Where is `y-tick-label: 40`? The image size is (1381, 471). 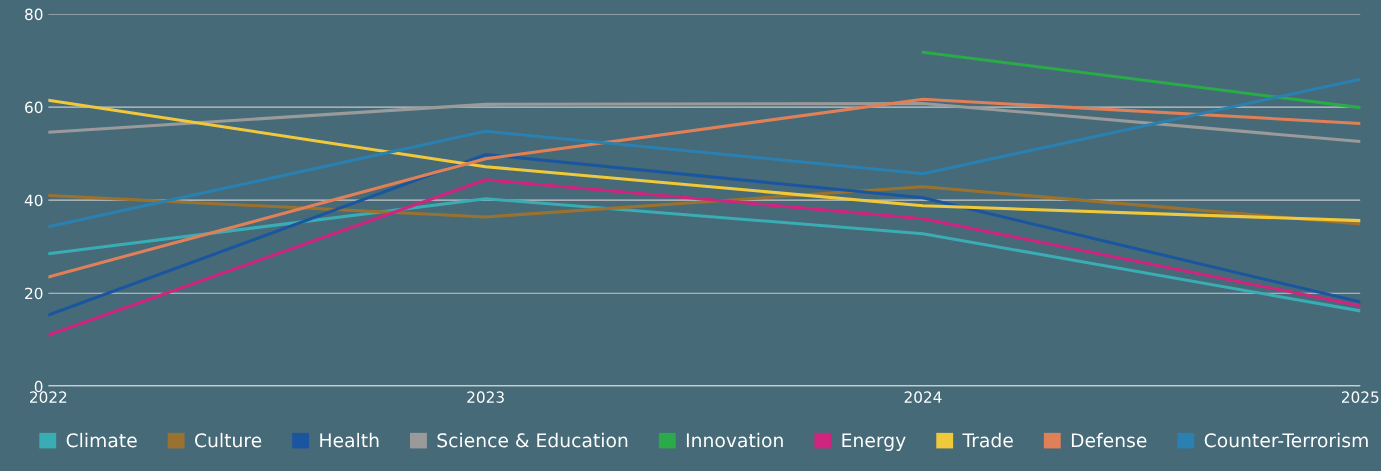
y-tick-label: 40 is located at coordinates (33, 200).